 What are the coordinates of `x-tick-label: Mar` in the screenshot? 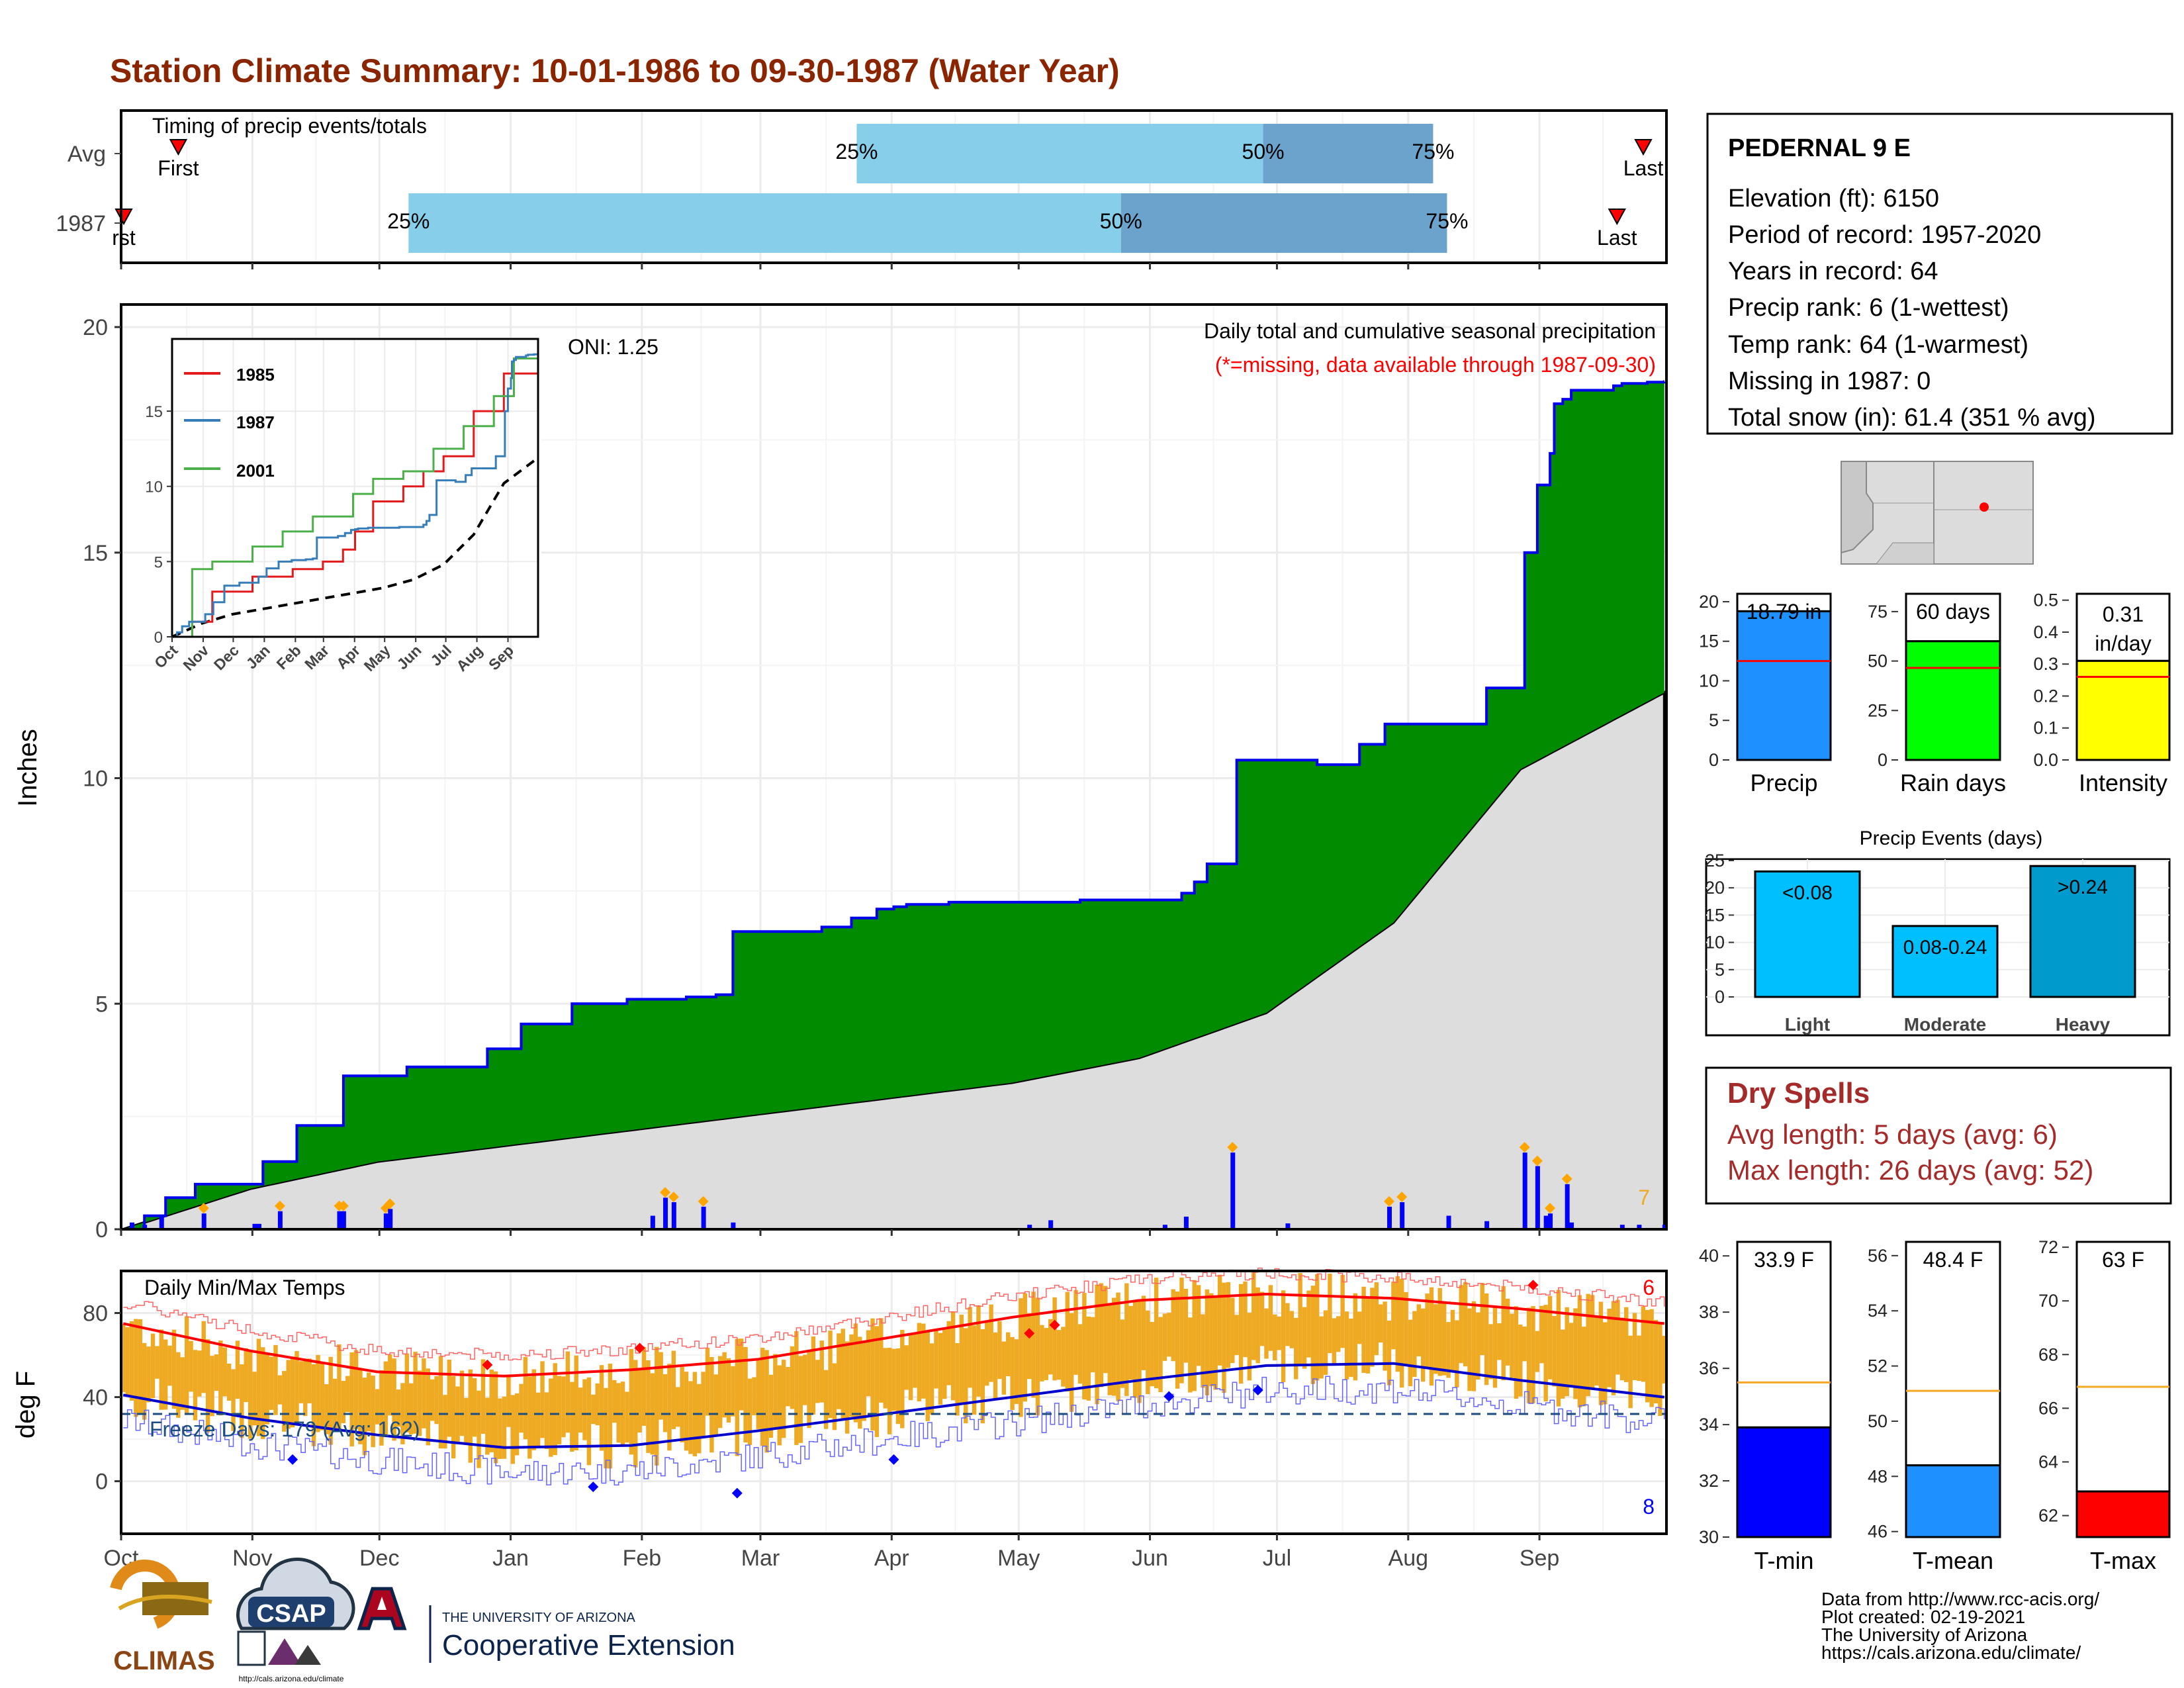 It's located at (761, 1558).